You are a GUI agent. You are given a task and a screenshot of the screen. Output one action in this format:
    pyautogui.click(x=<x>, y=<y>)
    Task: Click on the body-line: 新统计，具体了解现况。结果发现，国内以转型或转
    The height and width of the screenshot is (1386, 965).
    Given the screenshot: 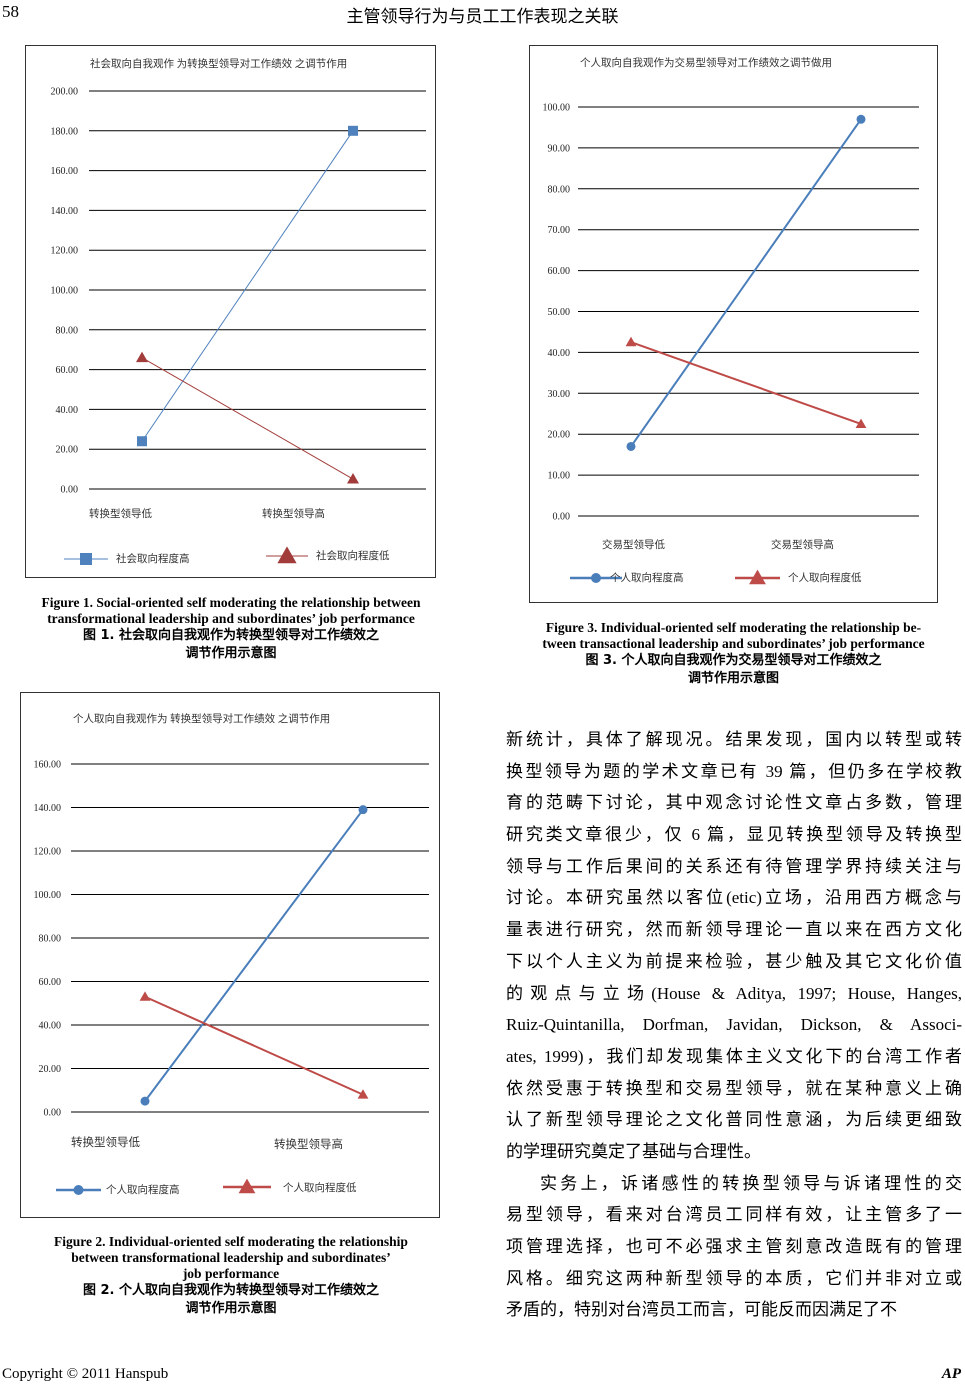 What is the action you would take?
    pyautogui.click(x=734, y=739)
    